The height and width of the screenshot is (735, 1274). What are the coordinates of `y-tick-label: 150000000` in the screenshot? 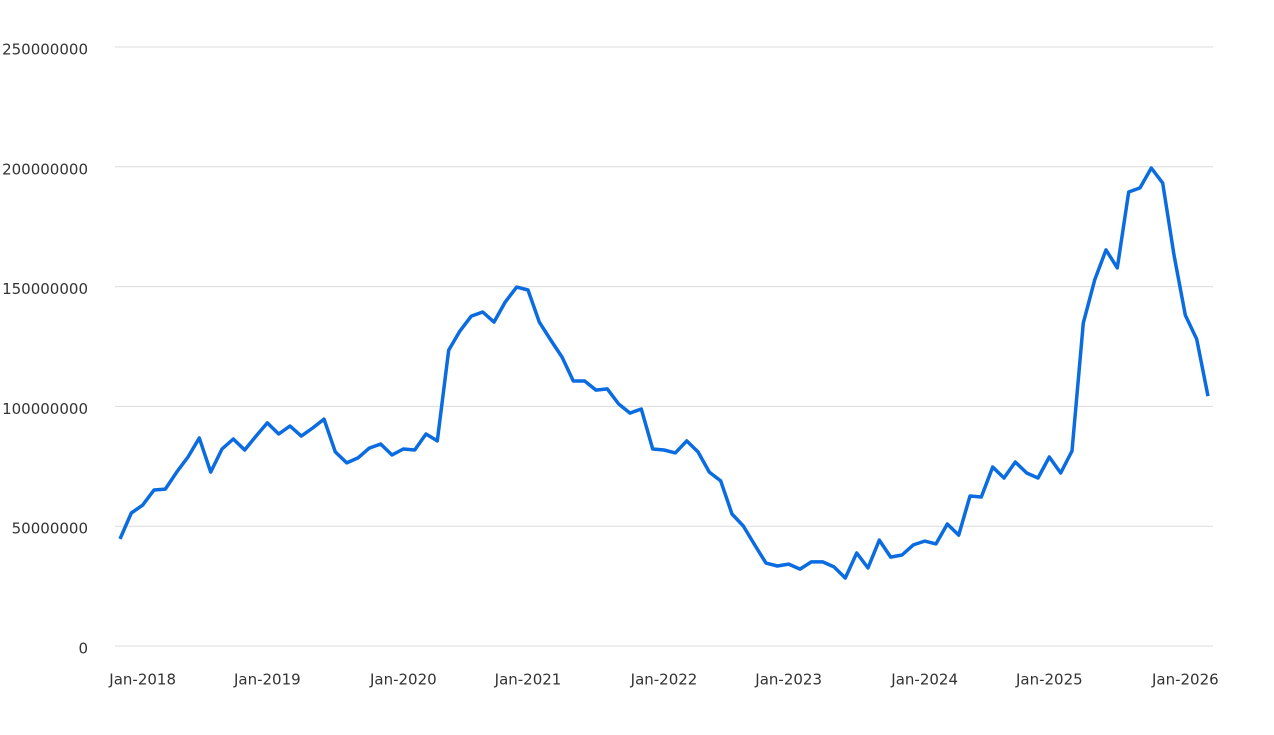 It's located at (45, 289).